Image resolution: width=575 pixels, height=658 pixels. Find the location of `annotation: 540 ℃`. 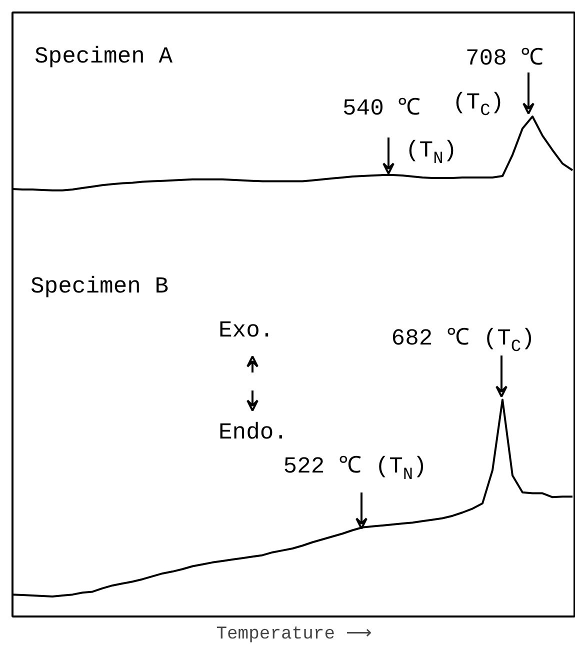

annotation: 540 ℃ is located at coordinates (381, 109).